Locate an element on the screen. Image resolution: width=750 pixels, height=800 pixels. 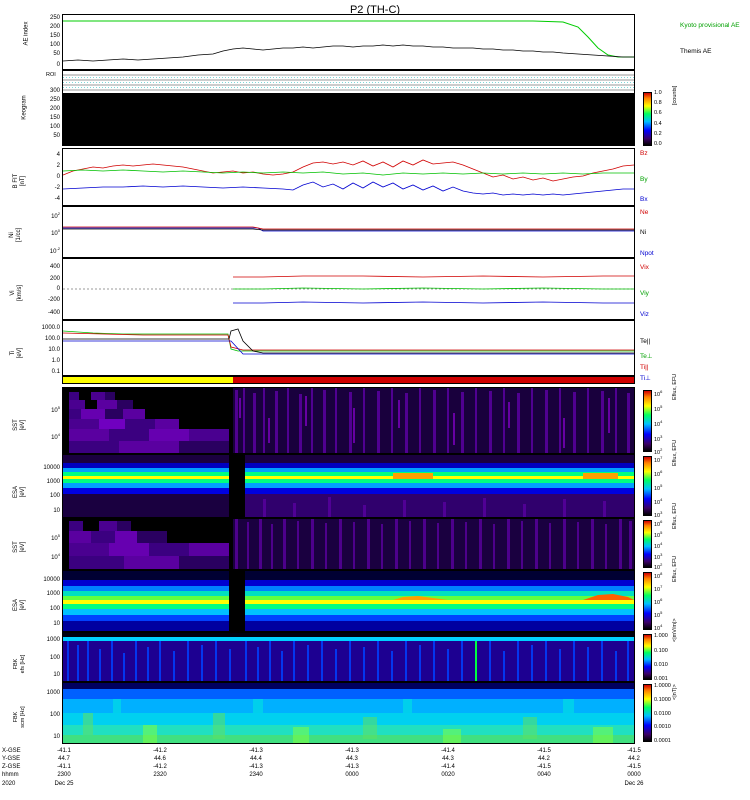
legend-roi: ROI is located at coordinates (51, 75).